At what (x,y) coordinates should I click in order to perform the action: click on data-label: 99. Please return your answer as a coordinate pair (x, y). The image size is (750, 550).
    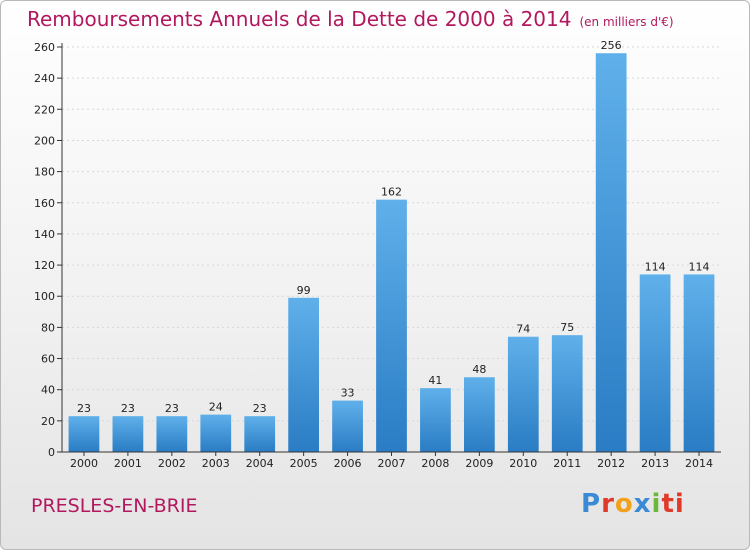
    Looking at the image, I should click on (304, 290).